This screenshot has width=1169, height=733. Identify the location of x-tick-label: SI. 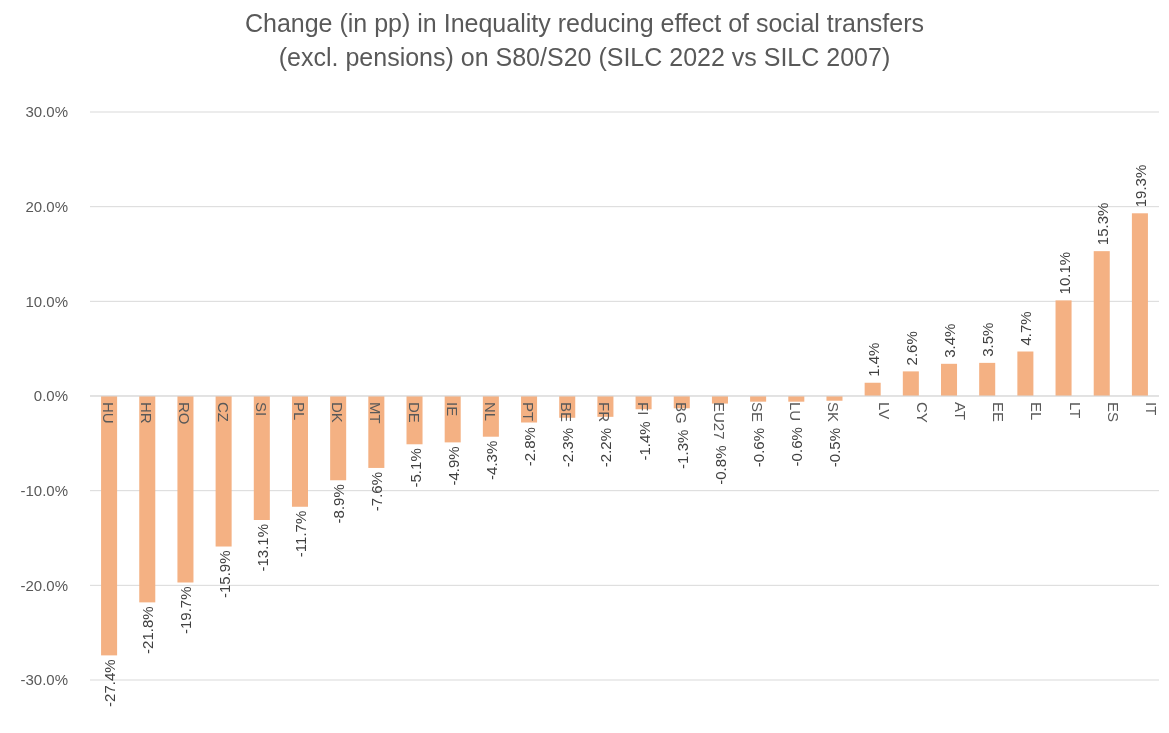
(261, 409).